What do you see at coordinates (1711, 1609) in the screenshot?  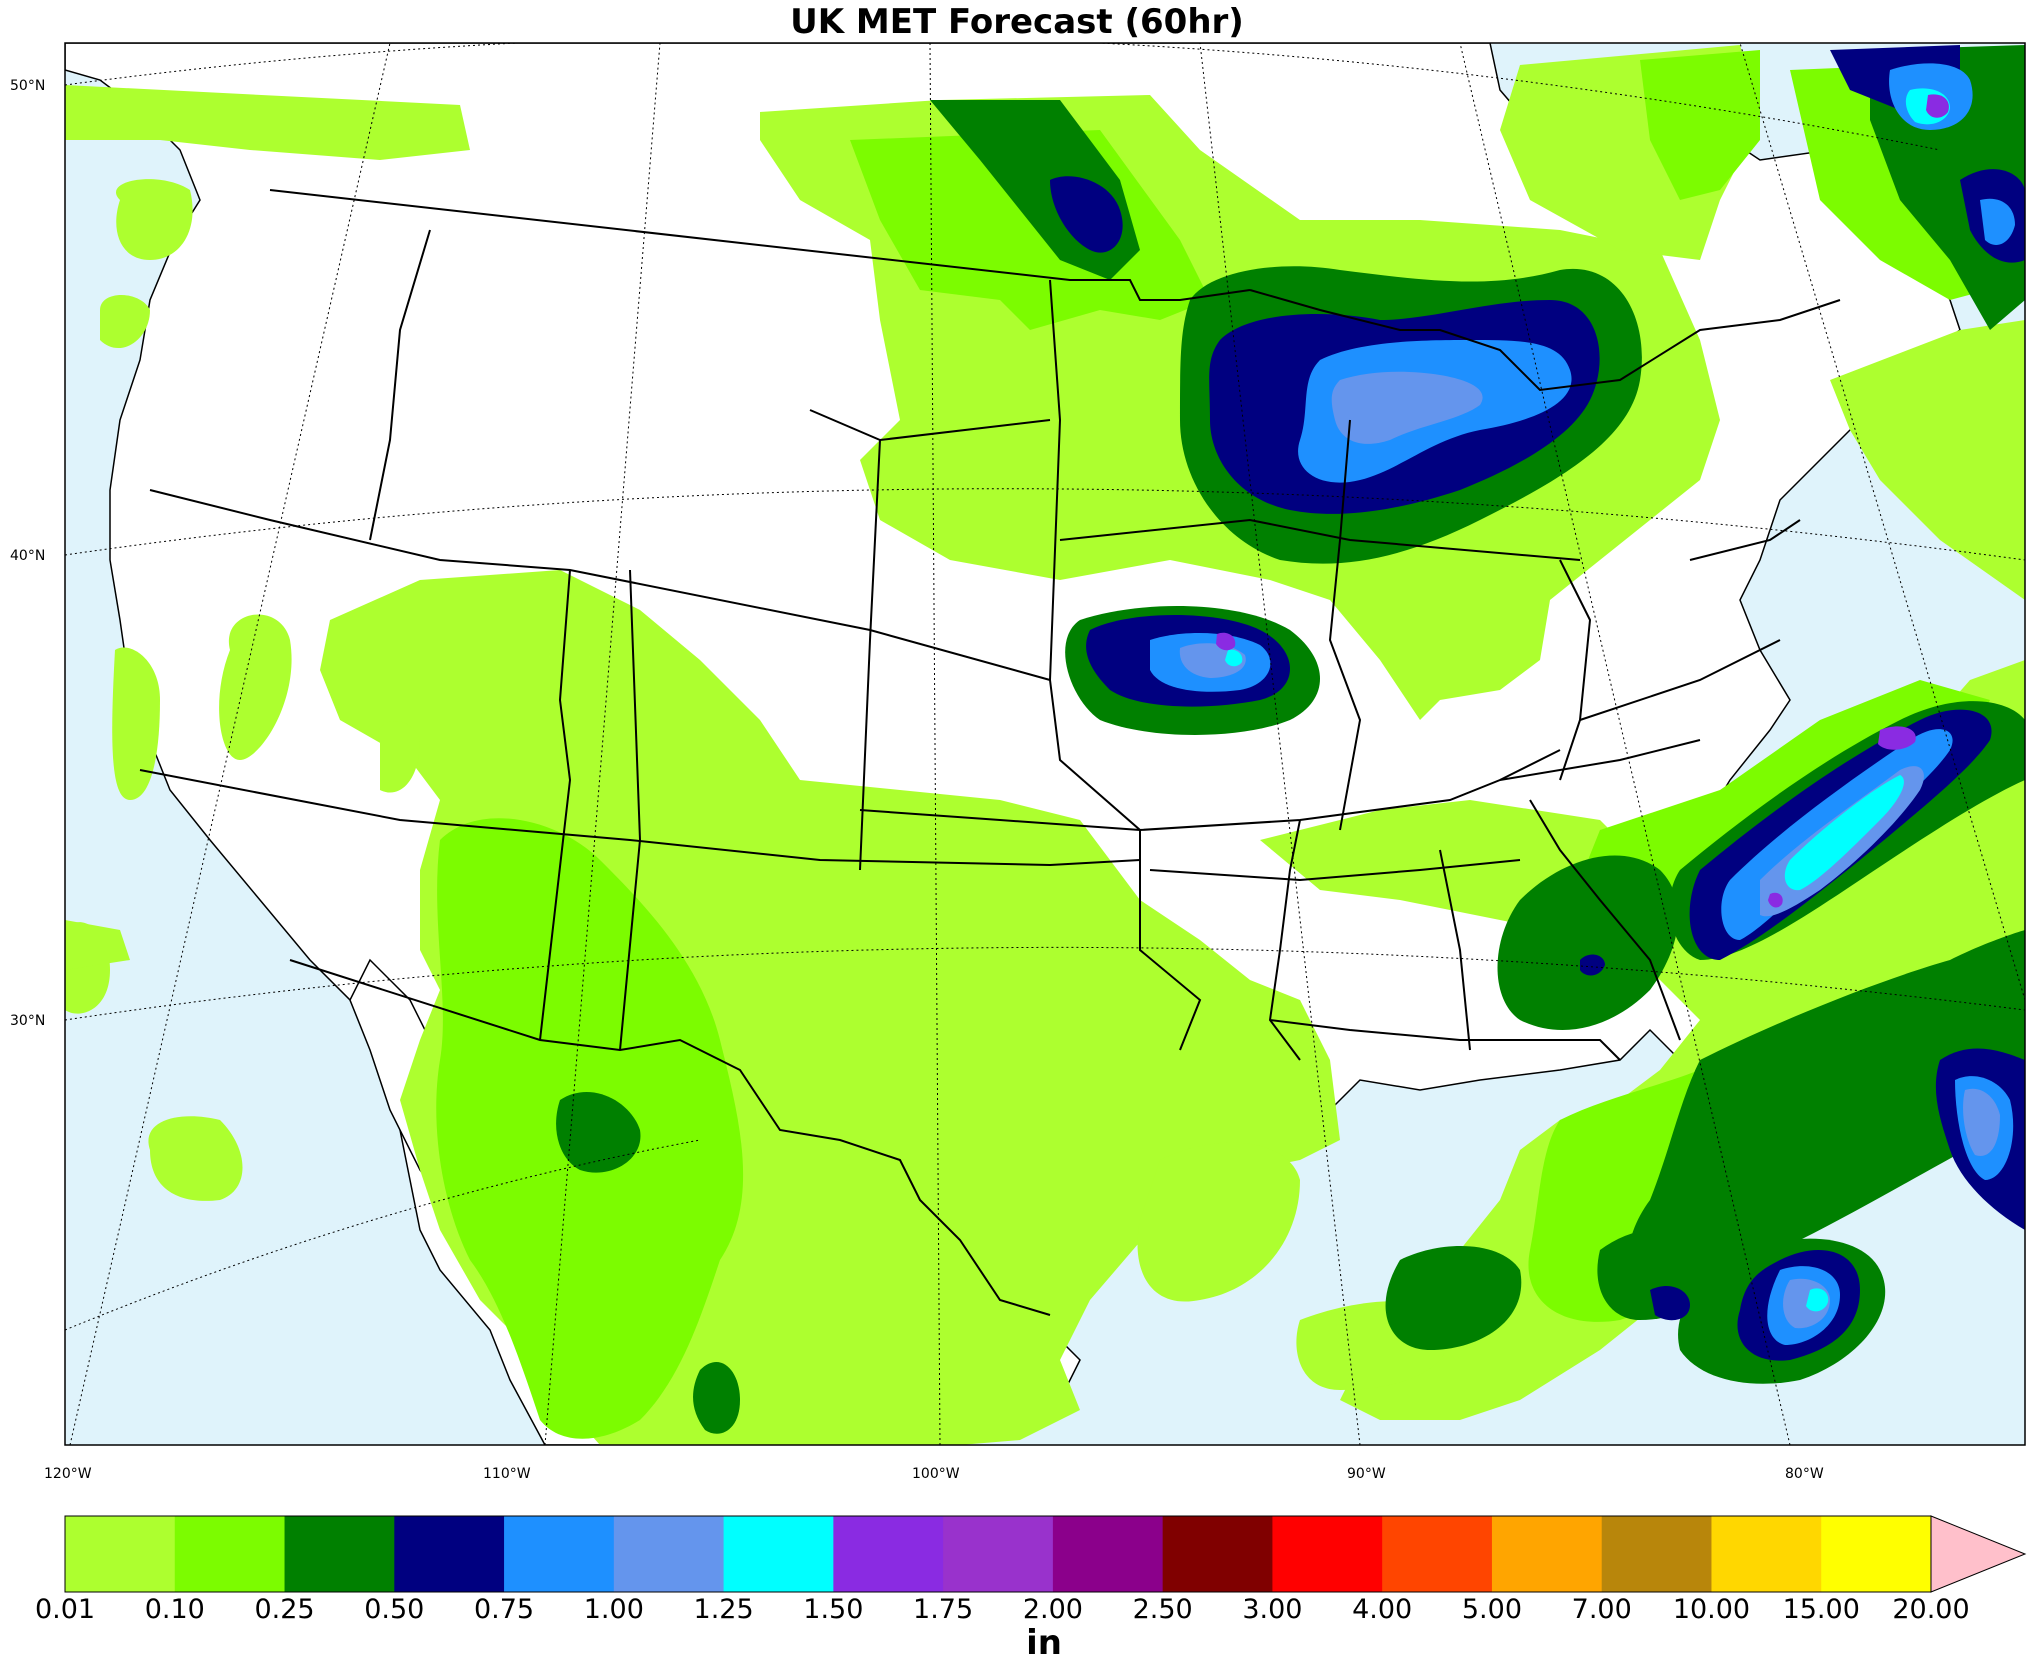 I see `colorbar-tick-label: 10.00` at bounding box center [1711, 1609].